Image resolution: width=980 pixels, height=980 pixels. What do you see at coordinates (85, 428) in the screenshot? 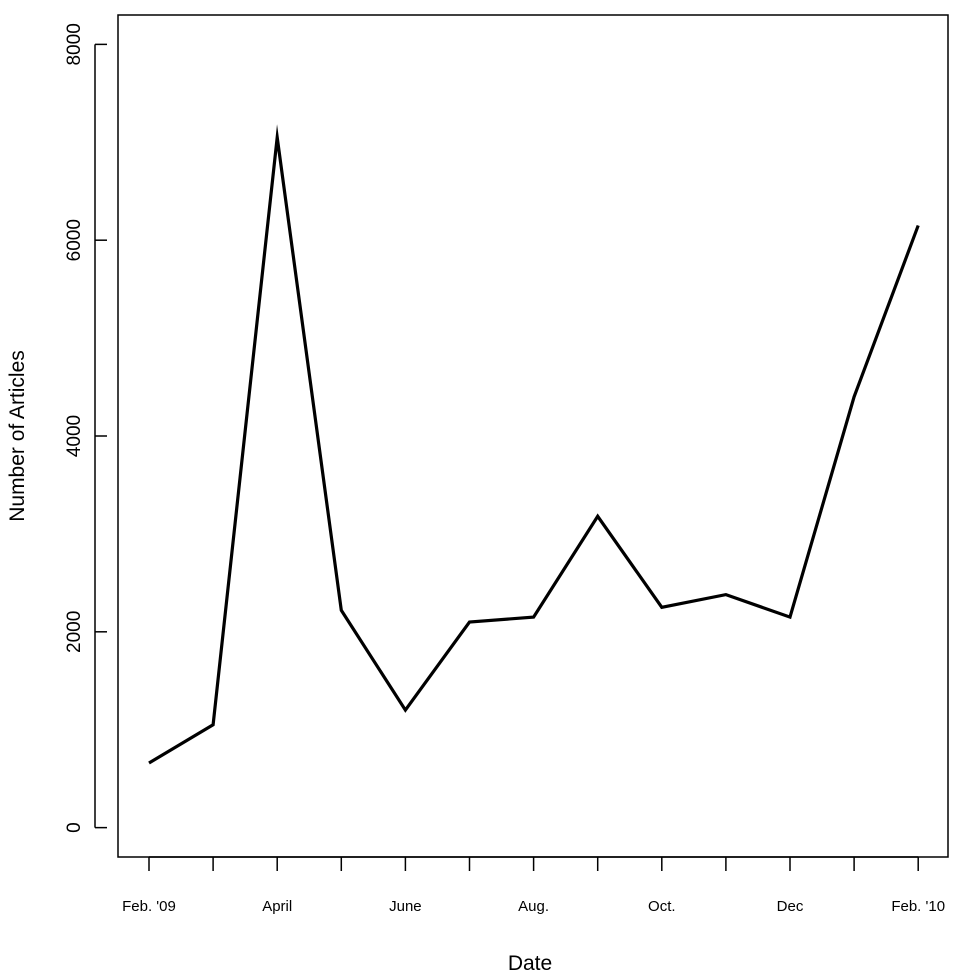
I see `y-axis: 0 2000 4000 6000 8000` at bounding box center [85, 428].